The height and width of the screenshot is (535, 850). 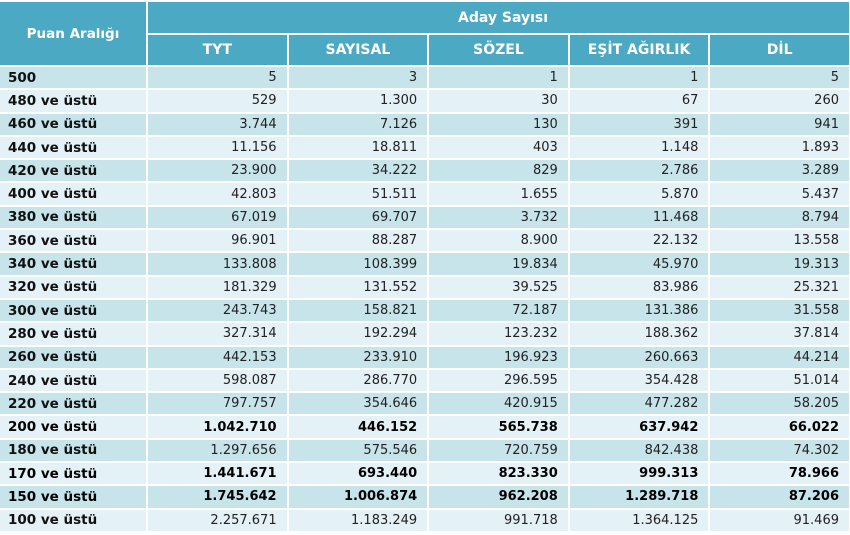 What do you see at coordinates (498, 380) in the screenshot?
I see `count-cell: 296.595` at bounding box center [498, 380].